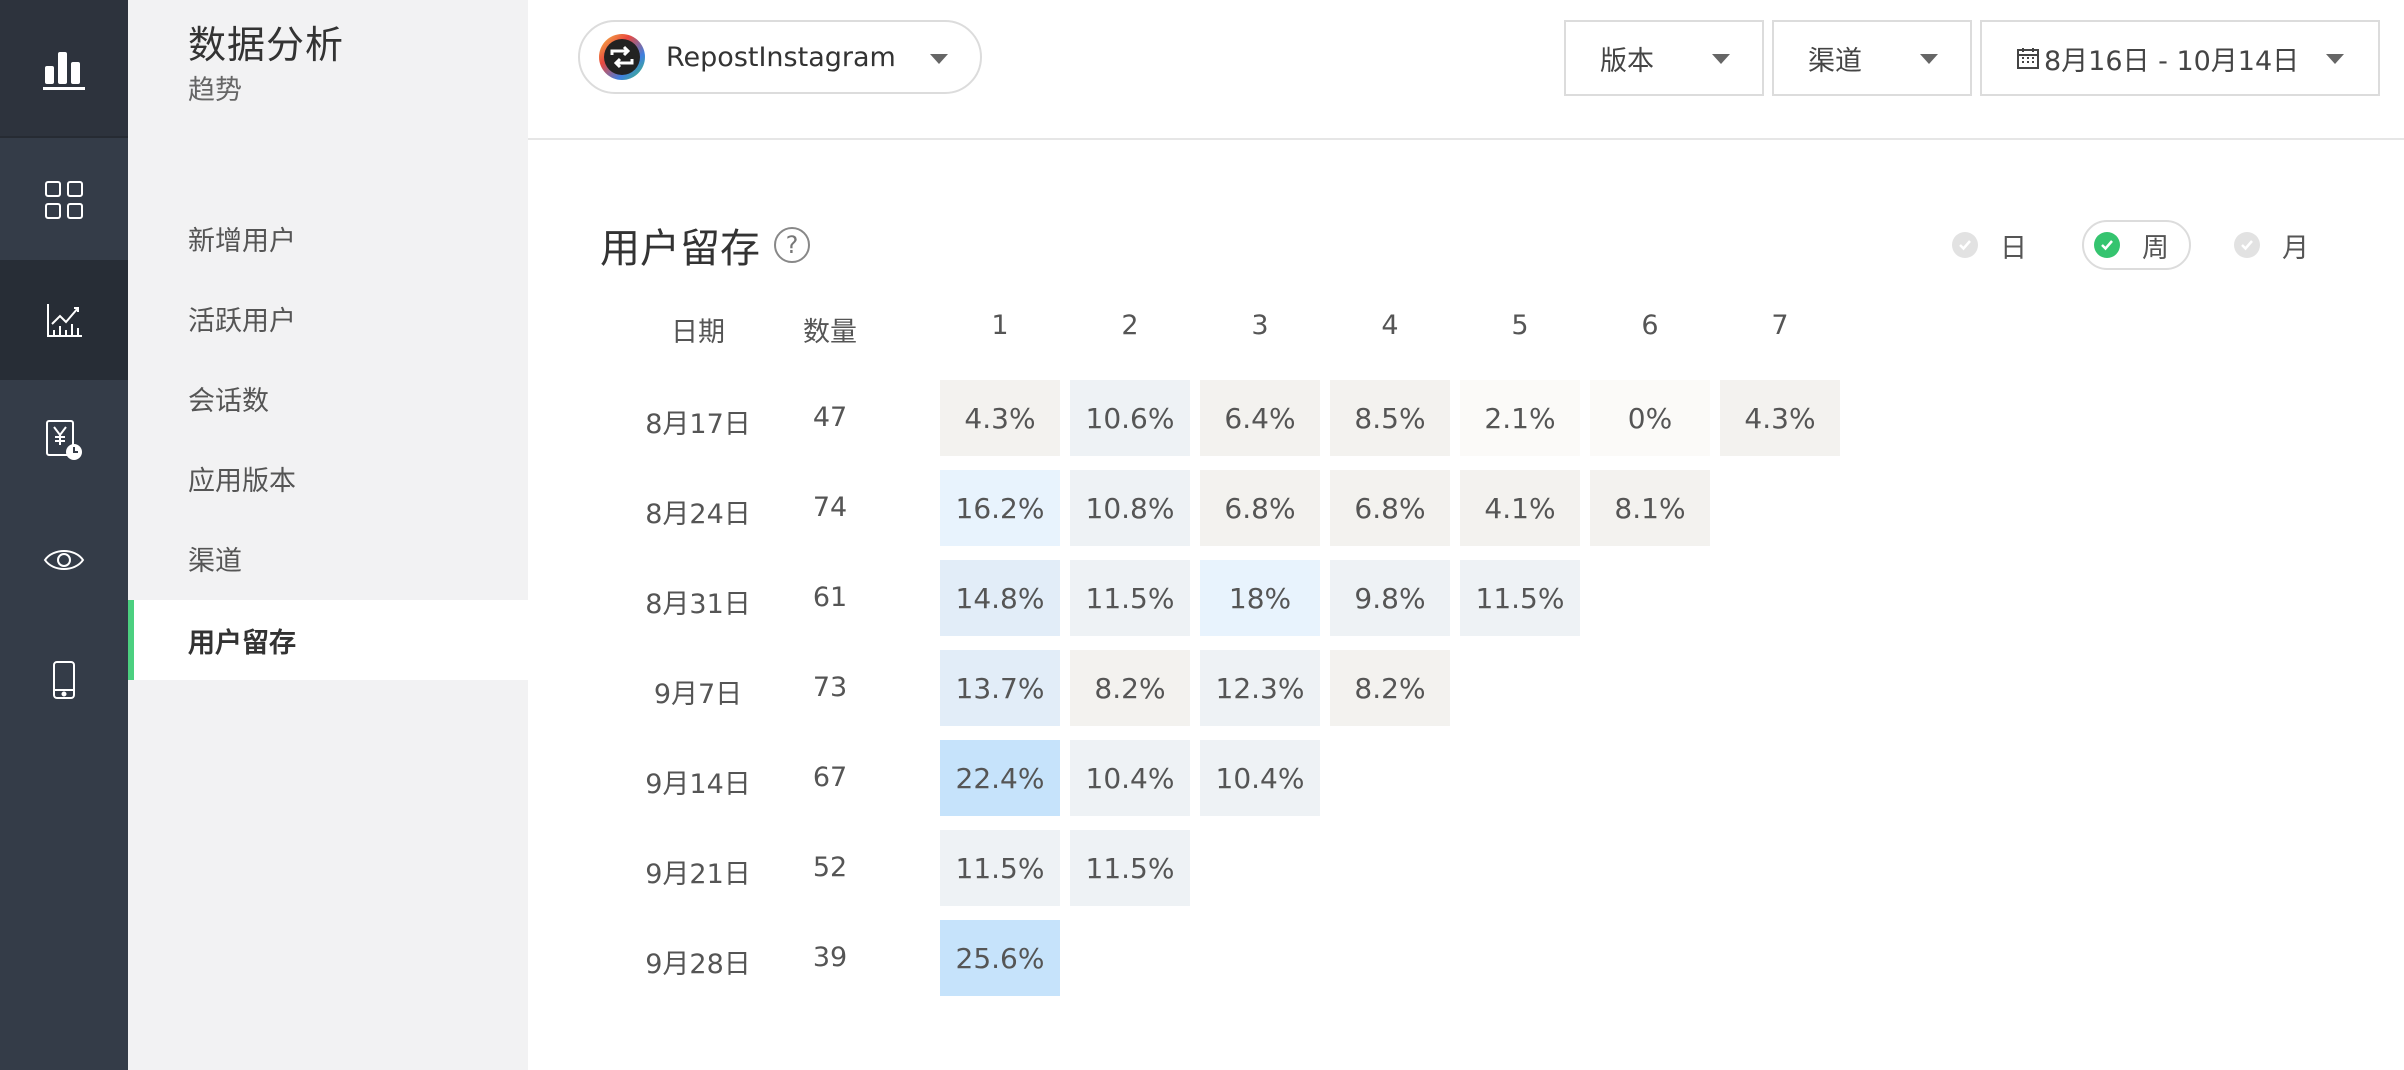  I want to click on trend-chart-icon, so click(64, 320).